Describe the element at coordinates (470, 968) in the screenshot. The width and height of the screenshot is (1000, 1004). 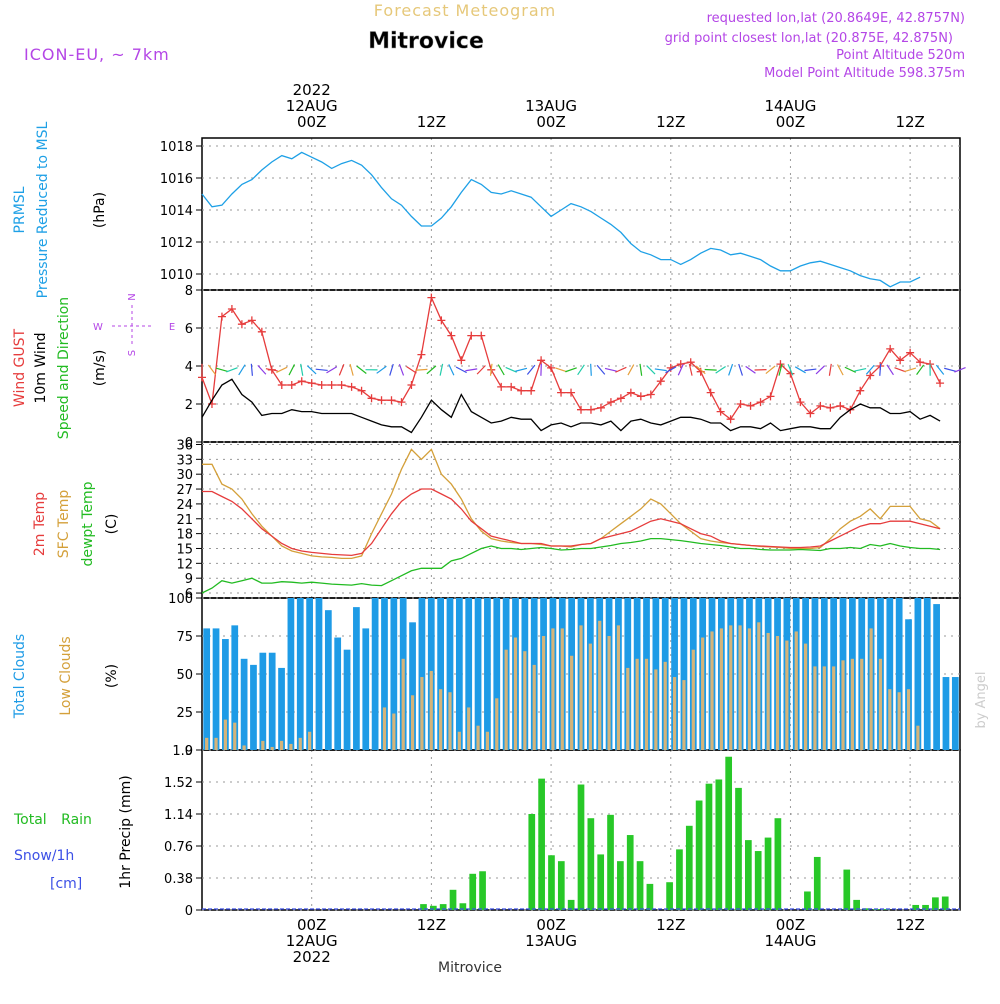
I see `footer-location: Mitrovice` at that location.